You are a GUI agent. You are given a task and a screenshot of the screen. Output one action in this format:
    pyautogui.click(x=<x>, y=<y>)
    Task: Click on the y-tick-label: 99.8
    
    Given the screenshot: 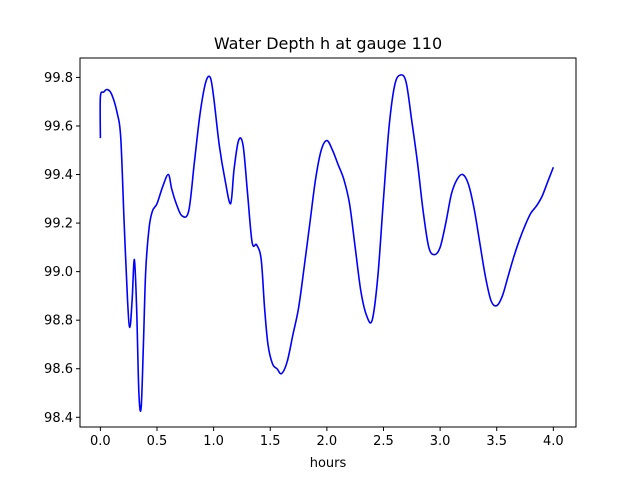 What is the action you would take?
    pyautogui.click(x=58, y=78)
    